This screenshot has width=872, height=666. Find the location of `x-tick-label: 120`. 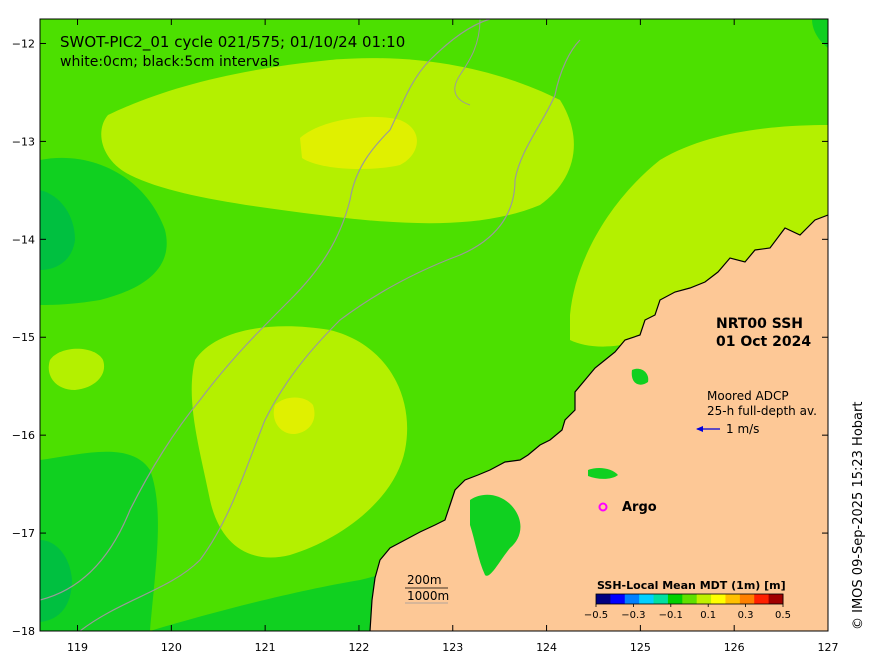

x-tick-label: 120 is located at coordinates (171, 647).